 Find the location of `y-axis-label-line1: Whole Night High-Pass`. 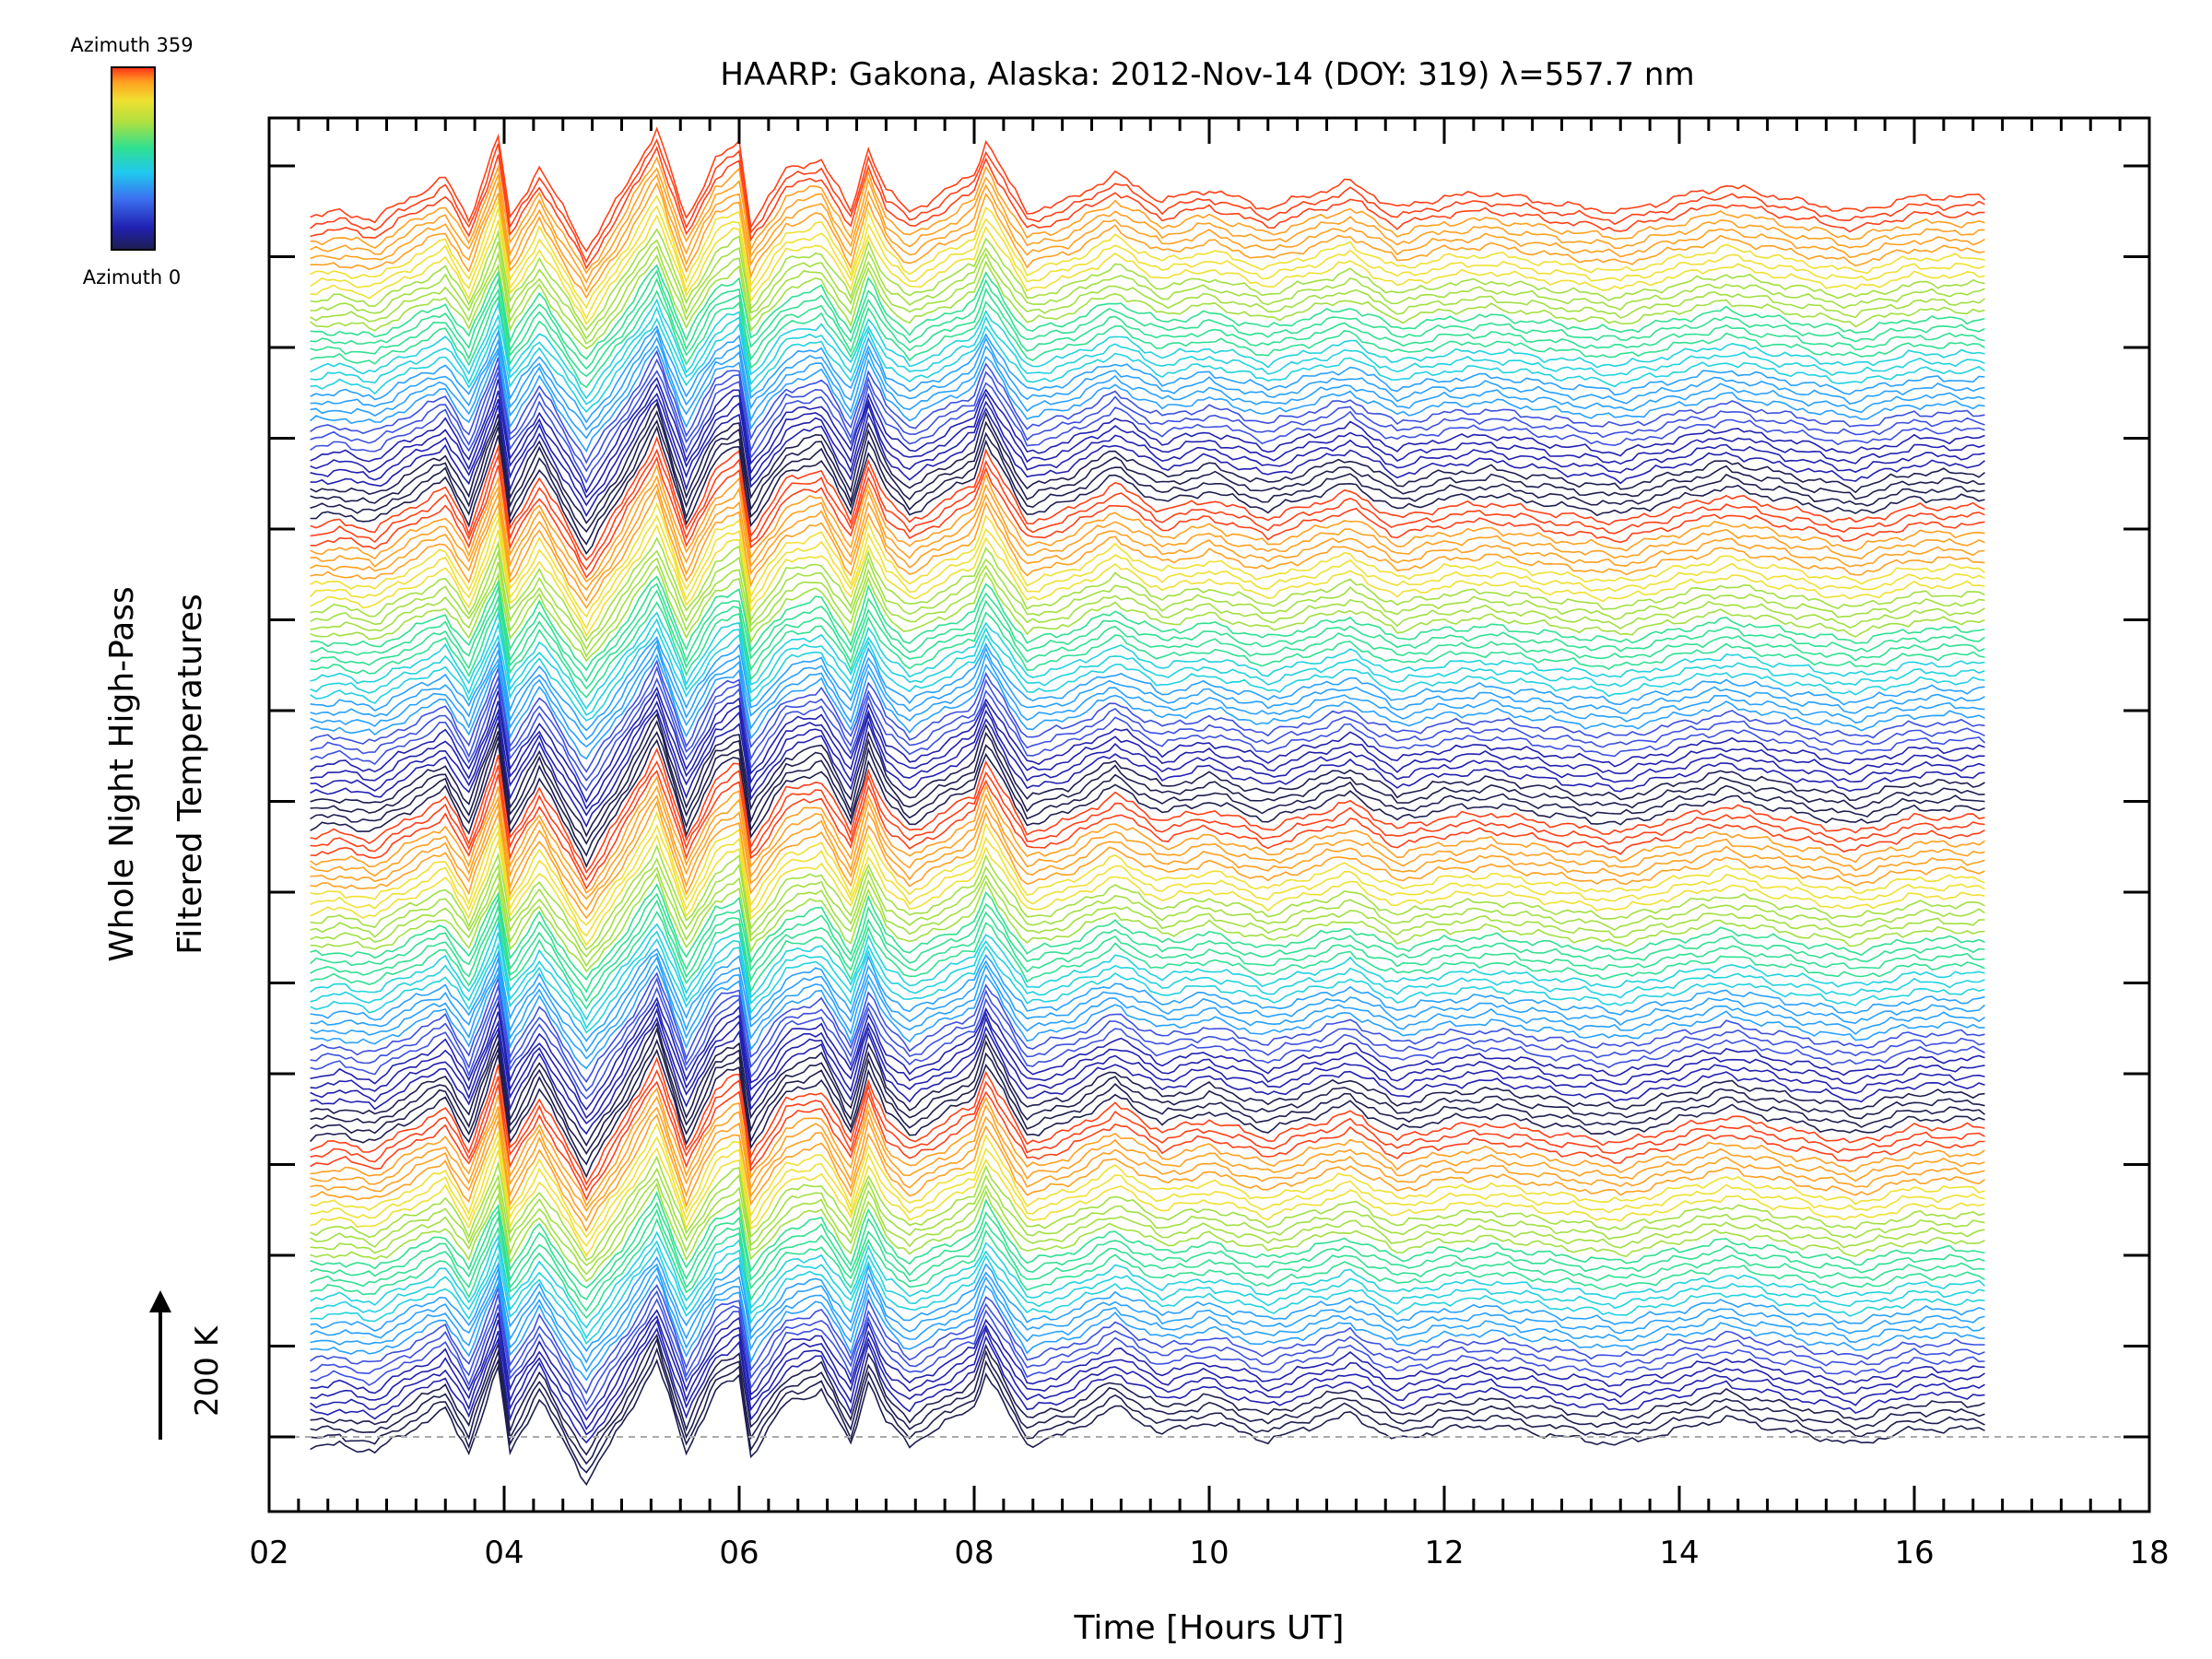

y-axis-label-line1: Whole Night High-Pass is located at coordinates (122, 774).